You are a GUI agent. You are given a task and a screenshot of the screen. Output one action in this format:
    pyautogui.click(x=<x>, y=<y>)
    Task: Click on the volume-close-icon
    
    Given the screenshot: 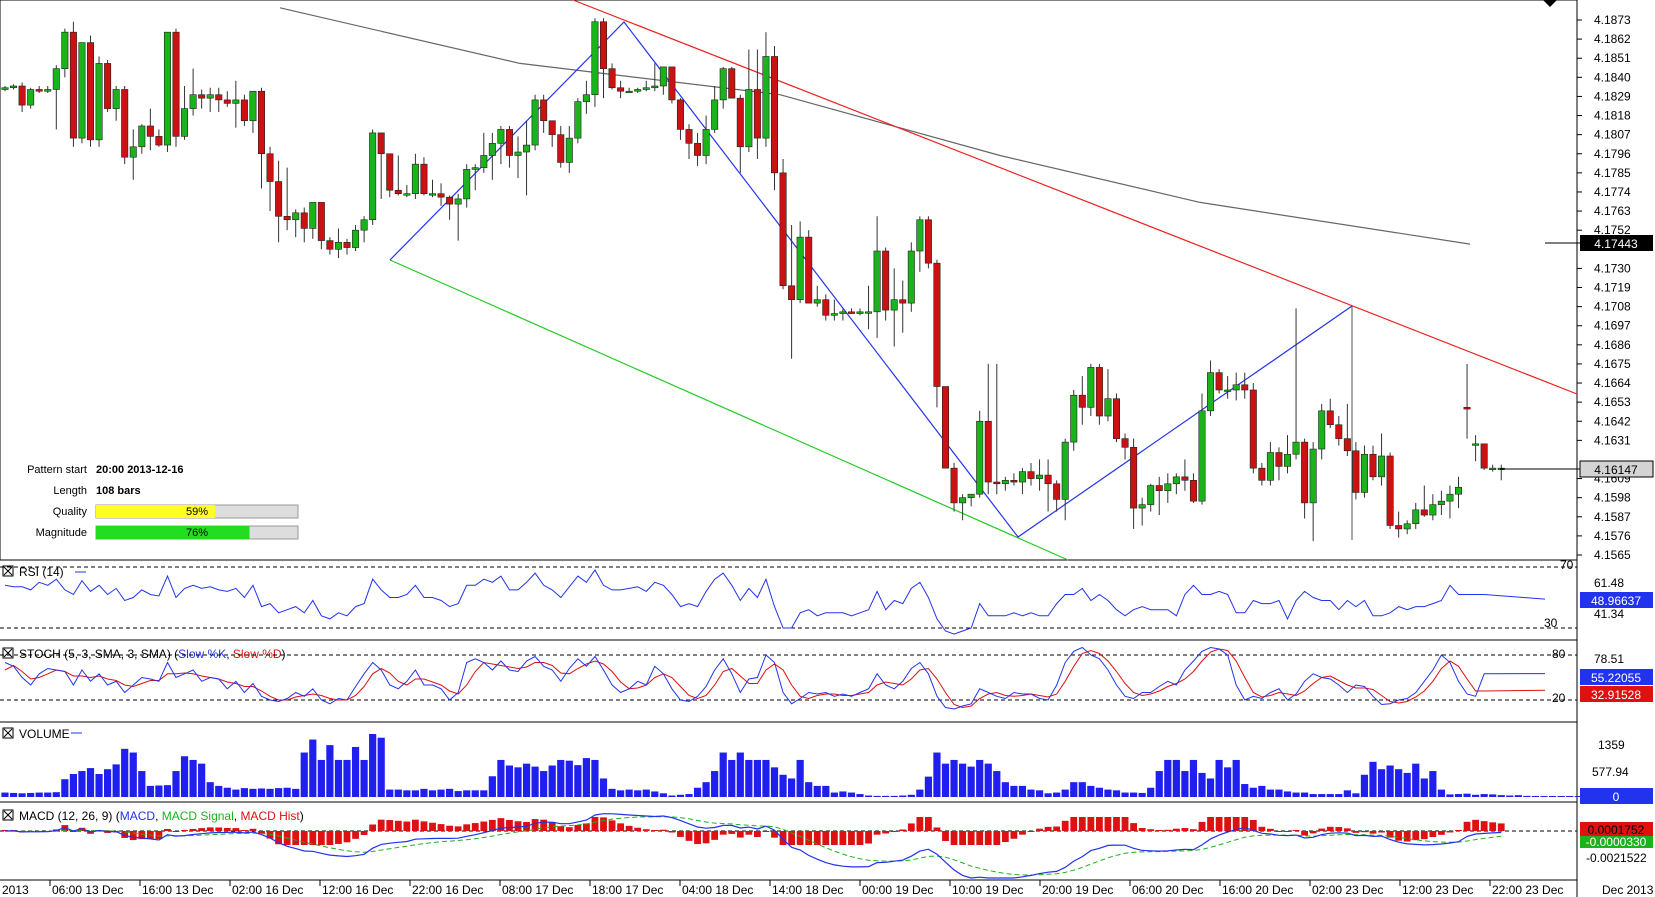 What is the action you would take?
    pyautogui.click(x=8, y=733)
    